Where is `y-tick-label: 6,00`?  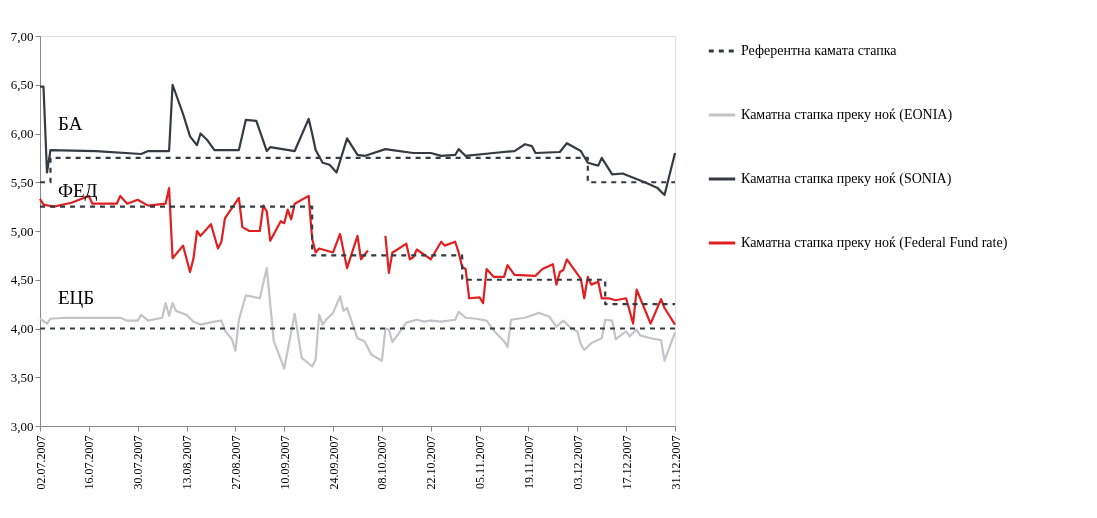 y-tick-label: 6,00 is located at coordinates (22, 133).